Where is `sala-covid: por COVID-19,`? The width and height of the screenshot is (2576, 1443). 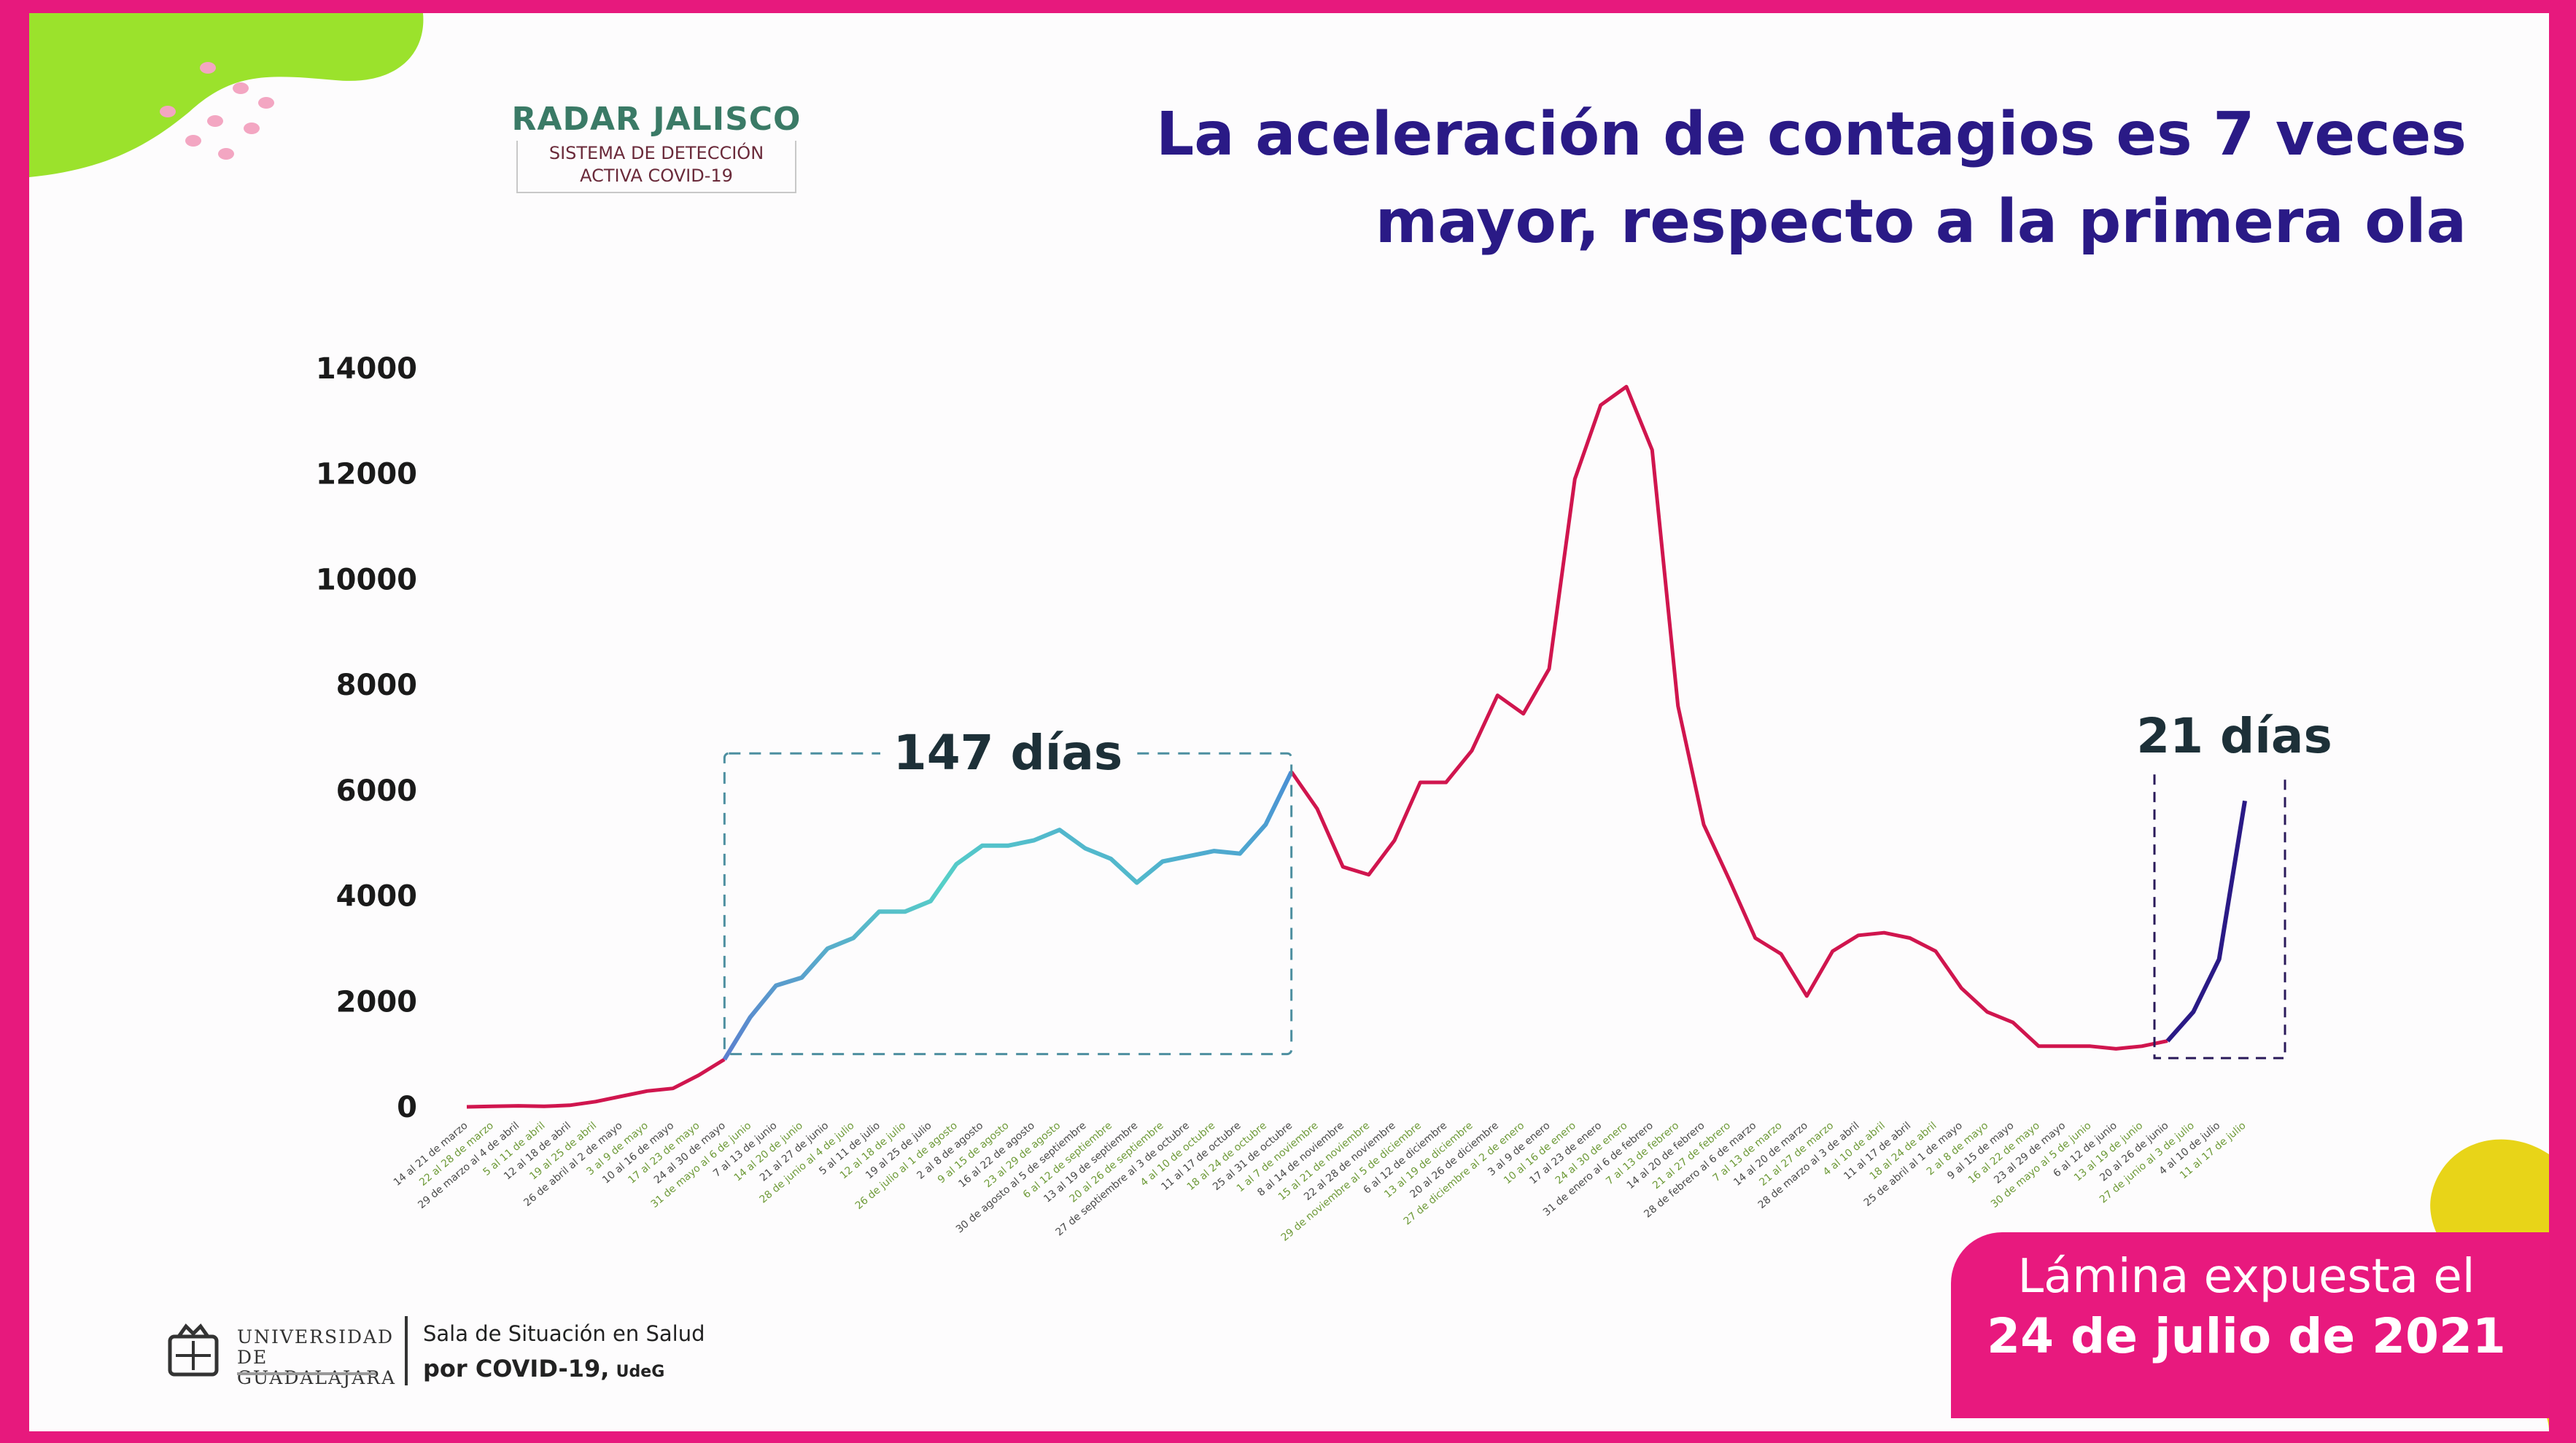 sala-covid: por COVID-19, is located at coordinates (516, 1368).